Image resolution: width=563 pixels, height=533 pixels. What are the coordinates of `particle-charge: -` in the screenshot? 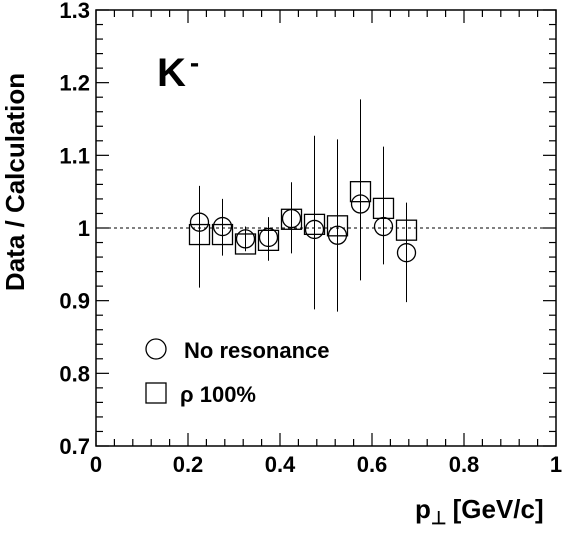 It's located at (194, 62).